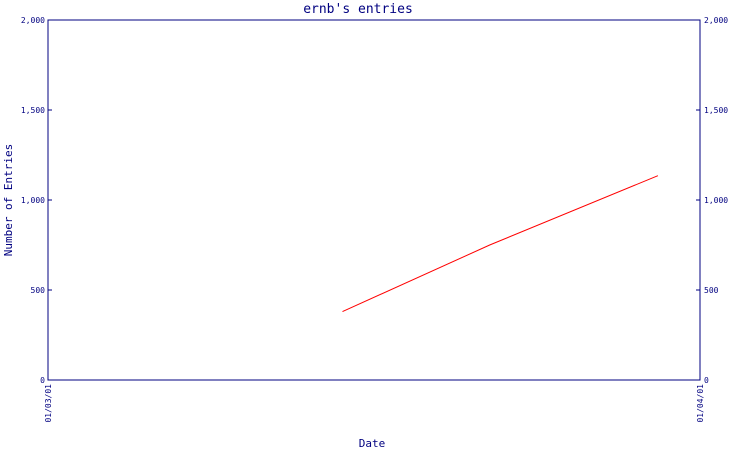 Image resolution: width=750 pixels, height=450 pixels. What do you see at coordinates (711, 290) in the screenshot?
I see `y-tick-label-right: 500` at bounding box center [711, 290].